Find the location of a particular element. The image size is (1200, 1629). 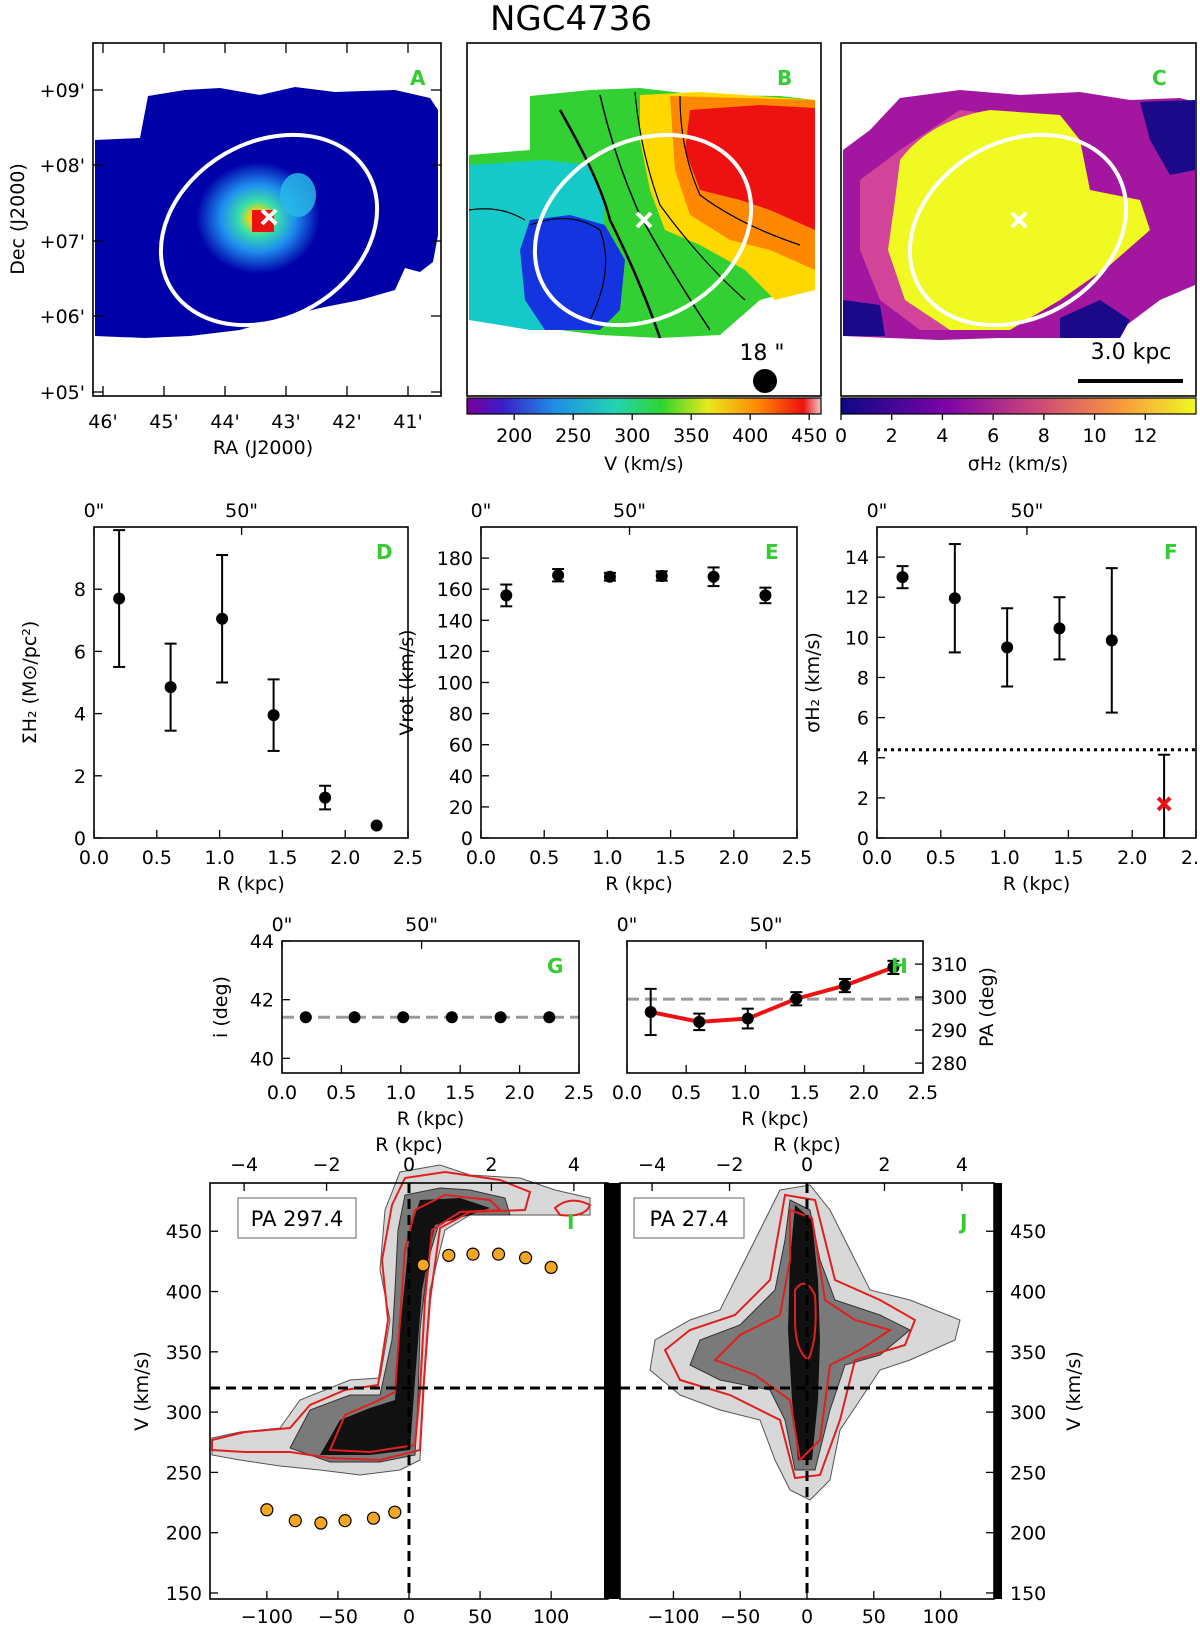

panel-separator-left is located at coordinates (612, 1391).